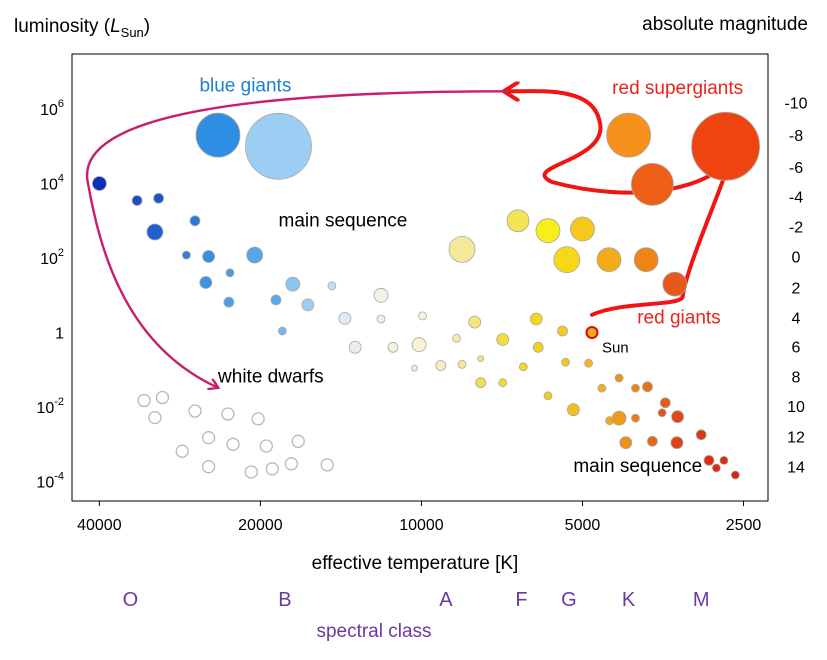  I want to click on spectral-class-G: G, so click(569, 600).